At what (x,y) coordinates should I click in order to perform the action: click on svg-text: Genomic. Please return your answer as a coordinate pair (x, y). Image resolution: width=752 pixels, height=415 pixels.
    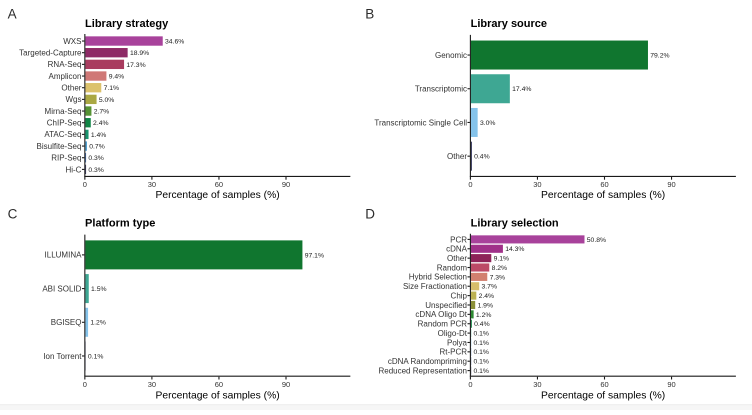
    Looking at the image, I should click on (451, 55).